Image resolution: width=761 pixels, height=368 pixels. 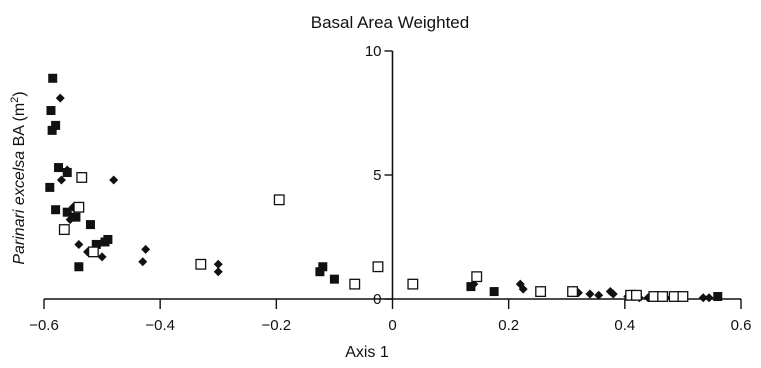 What do you see at coordinates (277, 325) in the screenshot?
I see `x-tick-label: −0.2` at bounding box center [277, 325].